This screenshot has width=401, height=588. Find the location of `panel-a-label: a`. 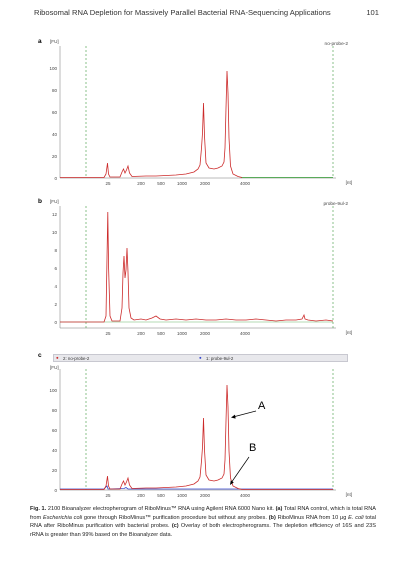

panel-a-label: a is located at coordinates (40, 41).